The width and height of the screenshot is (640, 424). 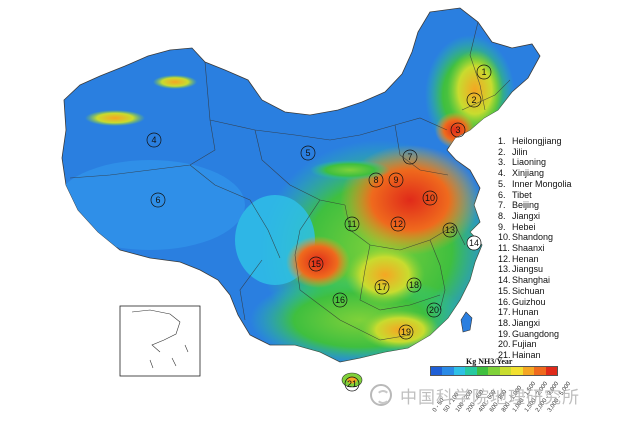 I want to click on legend-item: 18.Jiangxi, so click(x=568, y=323).